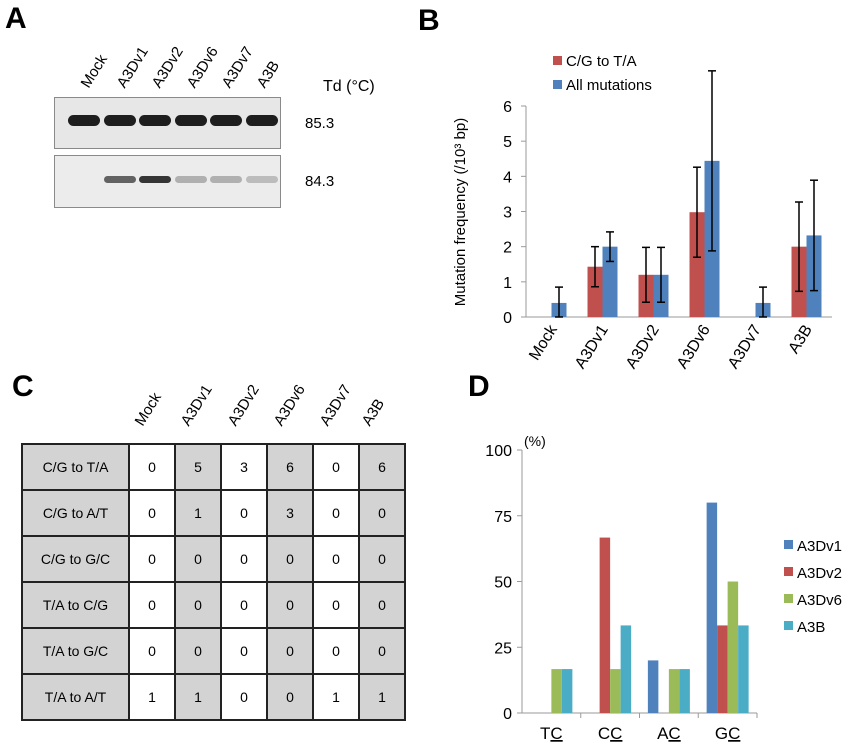 The image size is (853, 750). What do you see at coordinates (819, 546) in the screenshot?
I see `legend-label: A3Dv1` at bounding box center [819, 546].